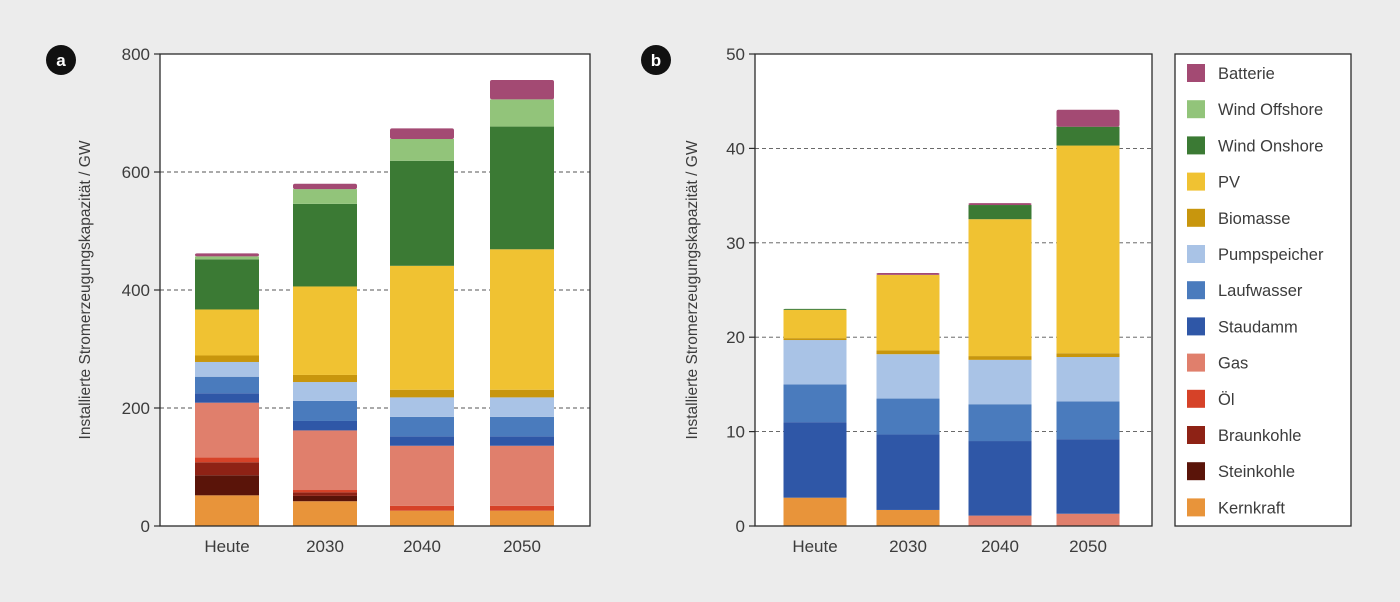 The image size is (1400, 602). I want to click on legend-label: Öl, so click(1226, 400).